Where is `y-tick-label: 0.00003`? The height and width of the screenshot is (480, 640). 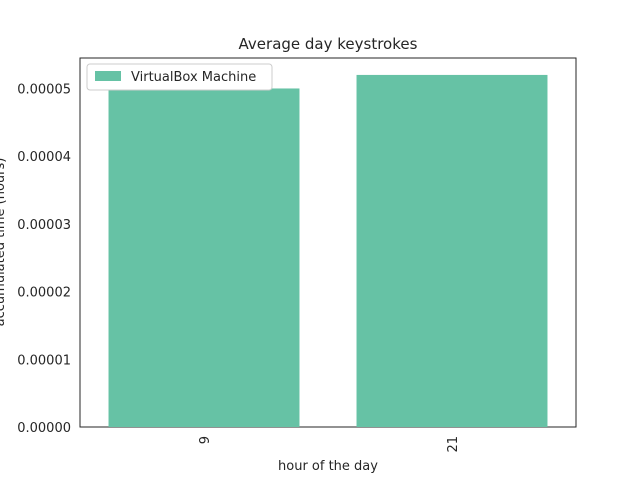
y-tick-label: 0.00003 is located at coordinates (44, 225).